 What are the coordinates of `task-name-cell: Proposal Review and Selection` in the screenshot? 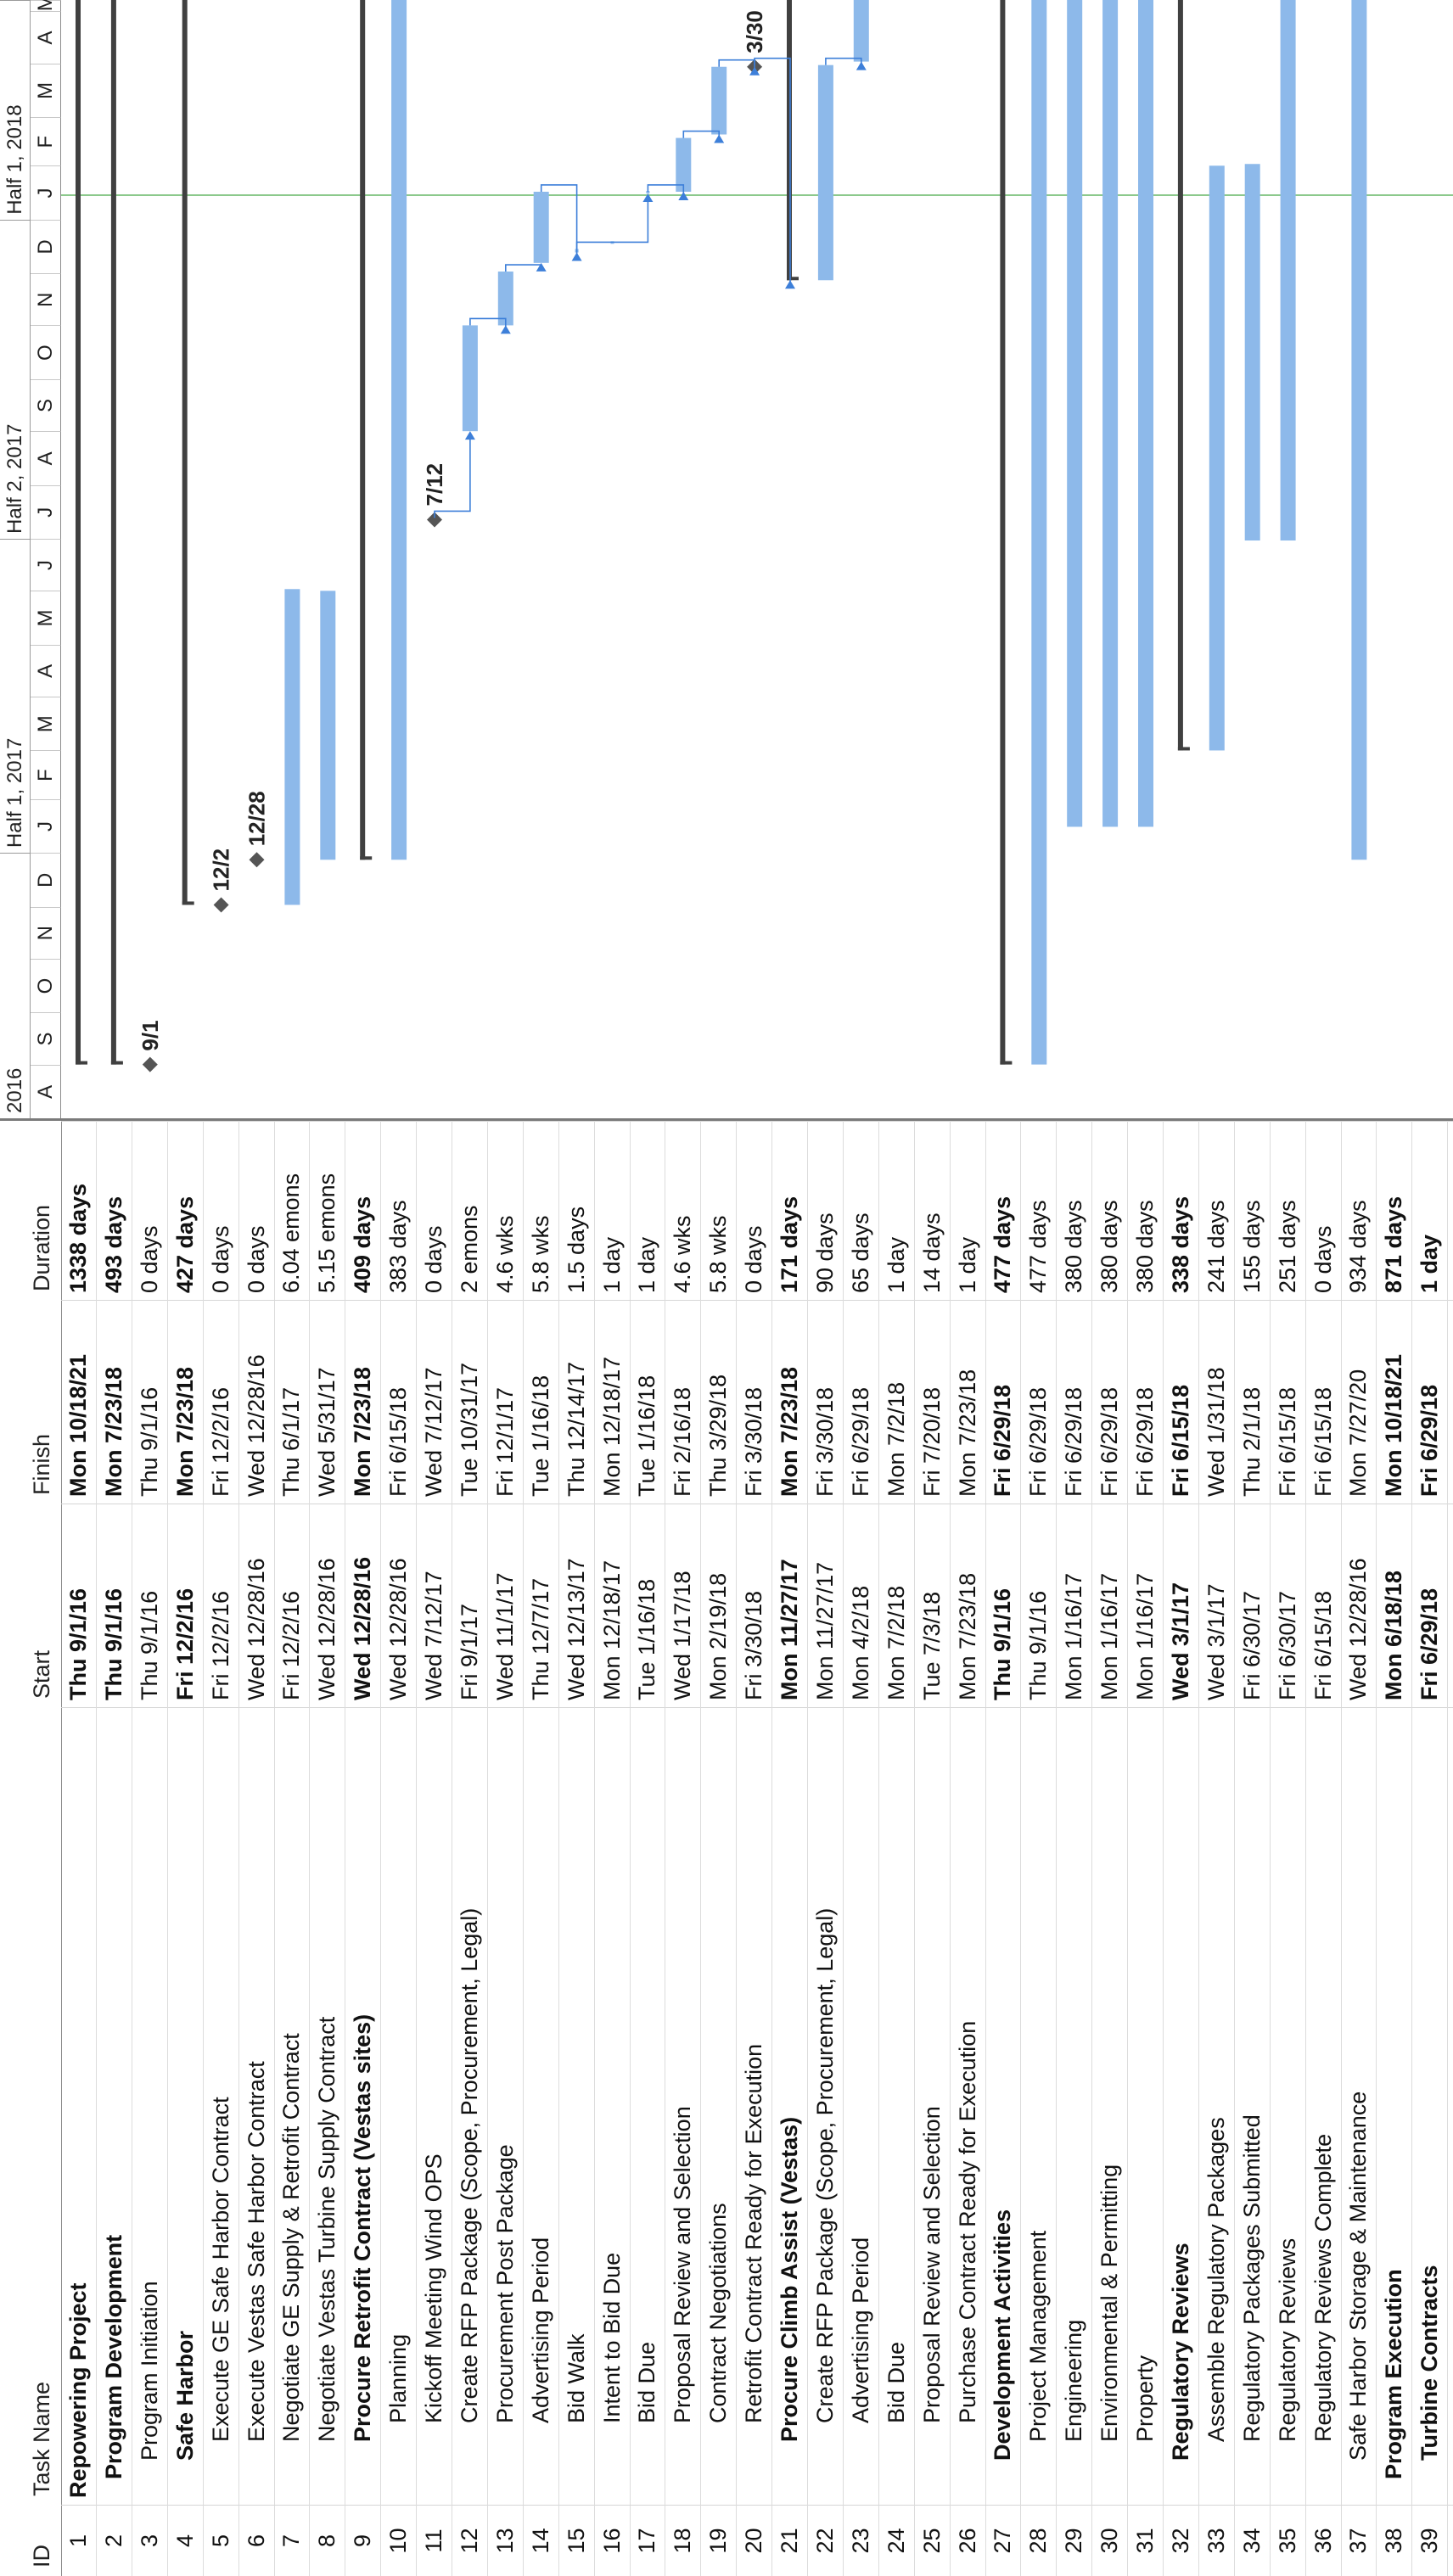 It's located at (683, 2106).